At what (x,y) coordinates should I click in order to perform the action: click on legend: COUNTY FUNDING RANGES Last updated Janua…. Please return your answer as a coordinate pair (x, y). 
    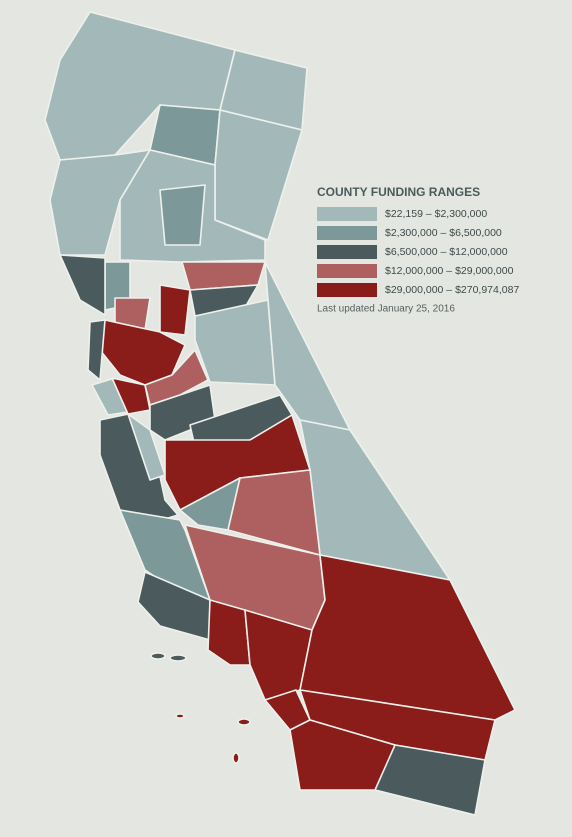
    Looking at the image, I should click on (418, 250).